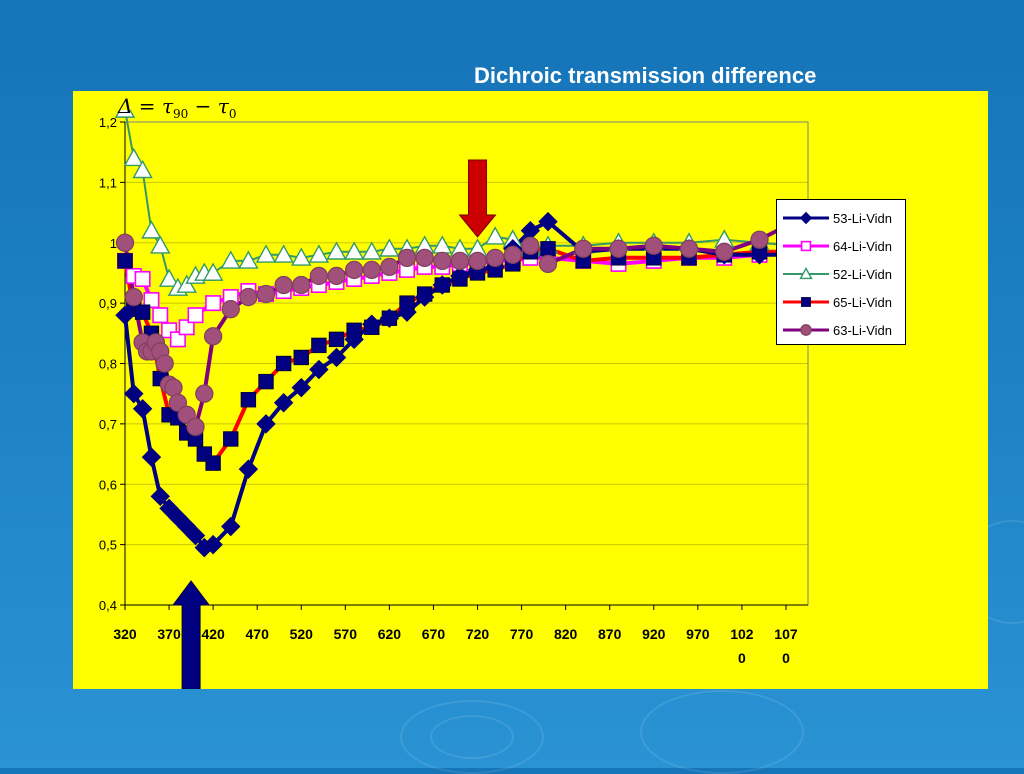 This screenshot has height=774, width=1024. Describe the element at coordinates (472, 737) in the screenshot. I see `ripple-decoration` at that location.